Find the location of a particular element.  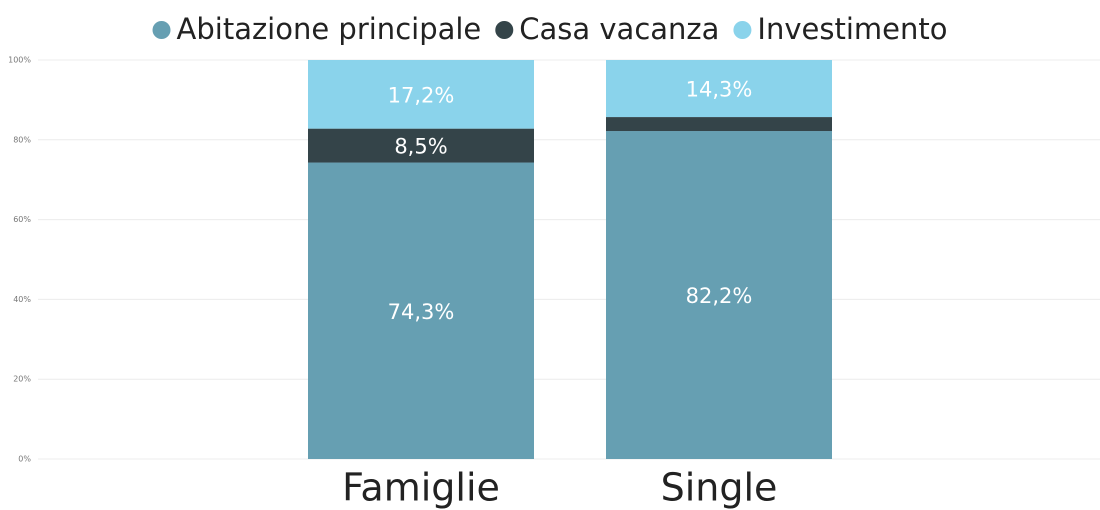

x-tick-label: Famiglie is located at coordinates (421, 488).